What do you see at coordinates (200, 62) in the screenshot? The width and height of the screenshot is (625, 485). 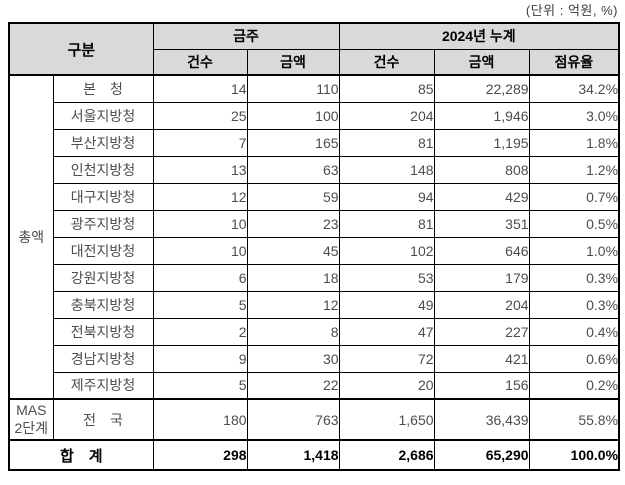 I see `header-cell-week-count: 건수` at bounding box center [200, 62].